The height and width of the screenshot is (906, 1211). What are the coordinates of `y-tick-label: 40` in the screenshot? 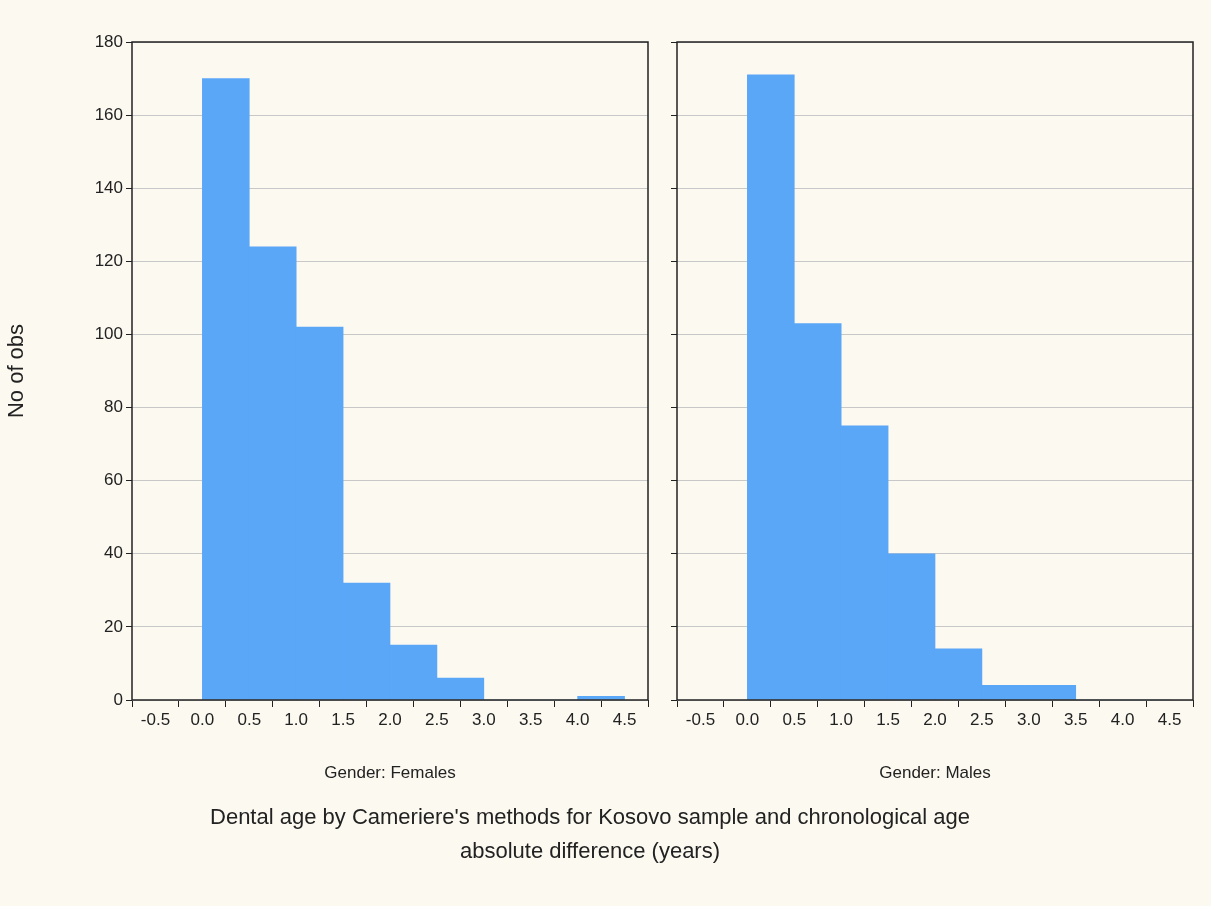 It's located at (113, 553).